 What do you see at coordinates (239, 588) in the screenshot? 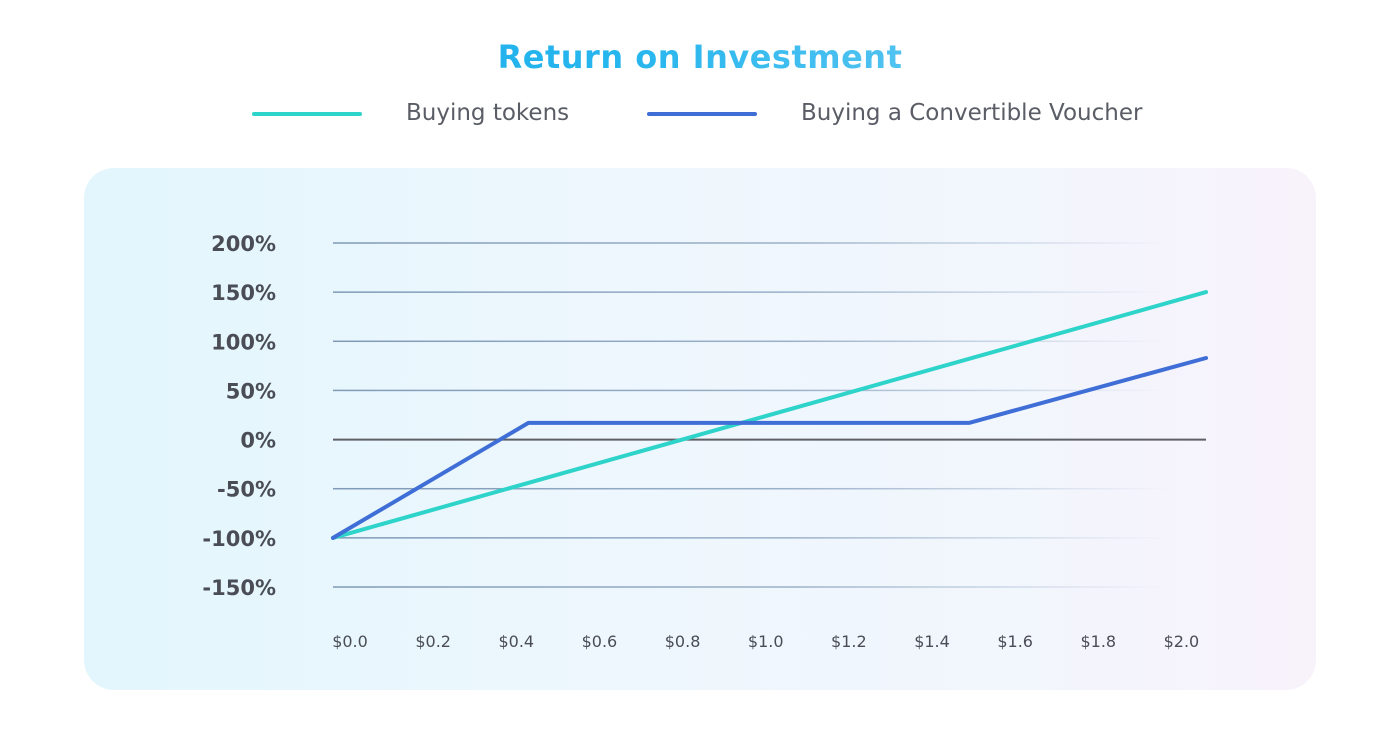
I see `y-tick-label: -150%` at bounding box center [239, 588].